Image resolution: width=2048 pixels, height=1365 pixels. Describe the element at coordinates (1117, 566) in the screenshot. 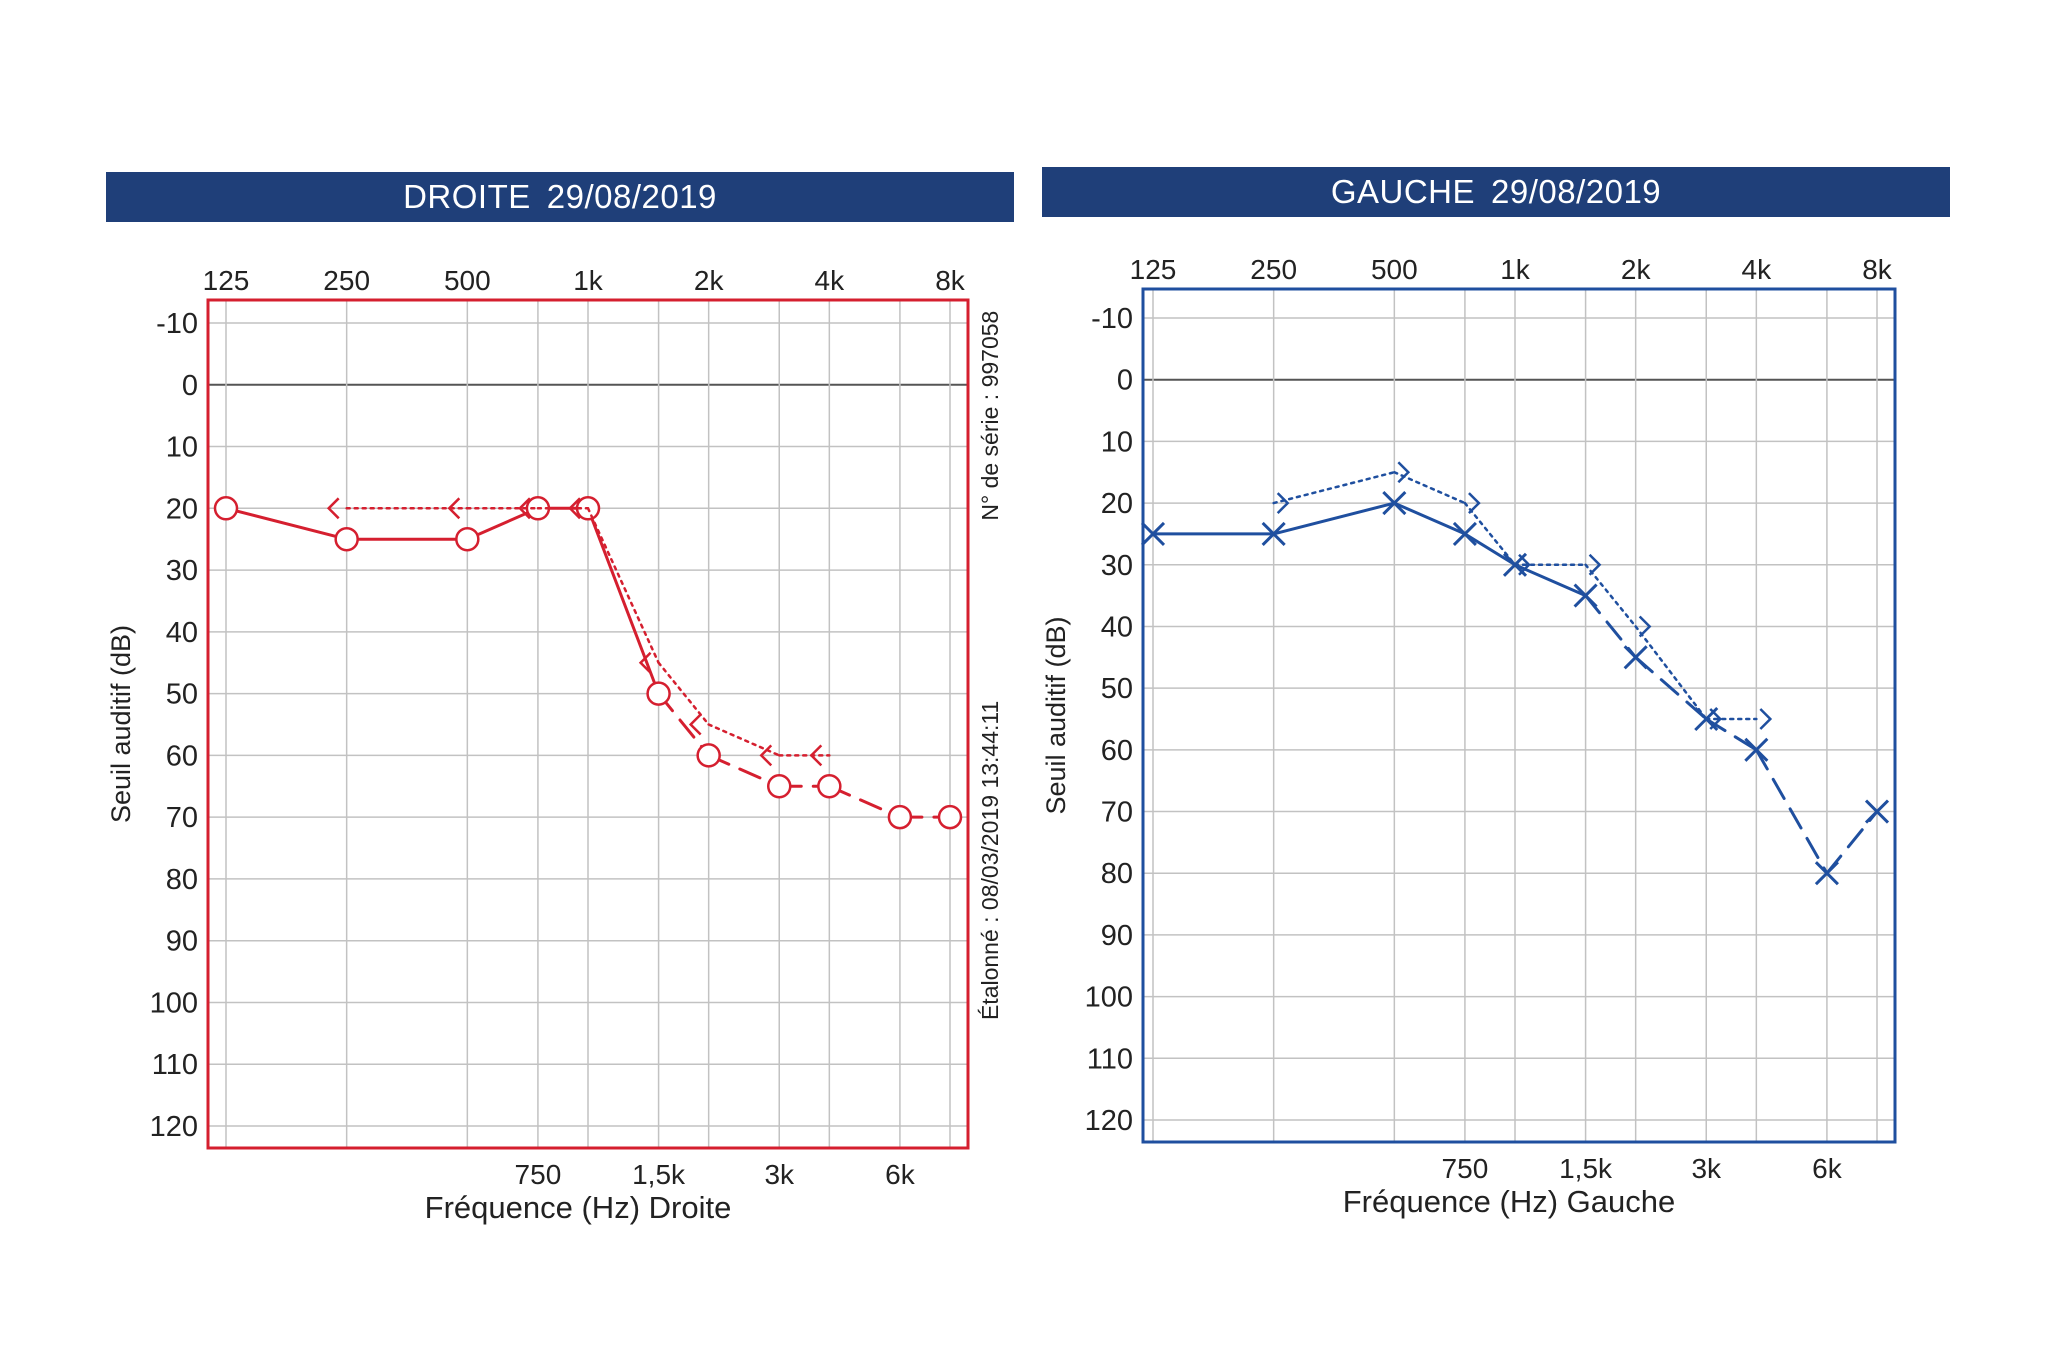

I see `y-tick-label: 30` at that location.